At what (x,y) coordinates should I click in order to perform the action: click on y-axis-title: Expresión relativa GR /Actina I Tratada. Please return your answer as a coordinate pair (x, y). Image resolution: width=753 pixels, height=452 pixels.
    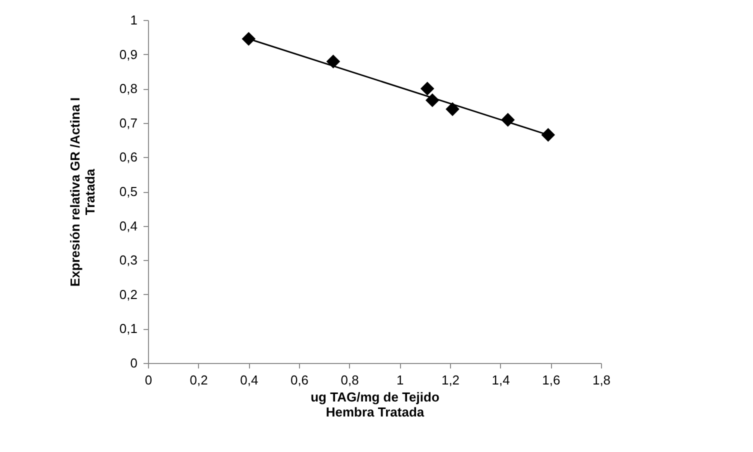
    Looking at the image, I should click on (82, 192).